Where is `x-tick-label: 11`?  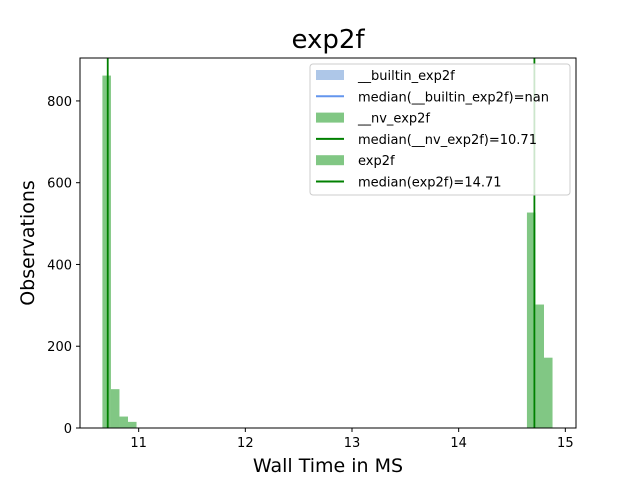 x-tick-label: 11 is located at coordinates (138, 443).